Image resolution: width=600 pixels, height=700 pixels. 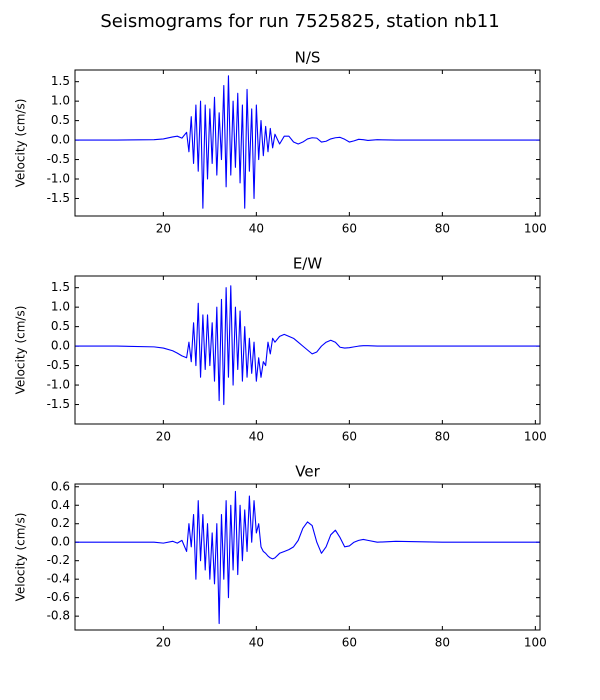 I want to click on y-tick-label: -0.4, so click(x=58, y=579).